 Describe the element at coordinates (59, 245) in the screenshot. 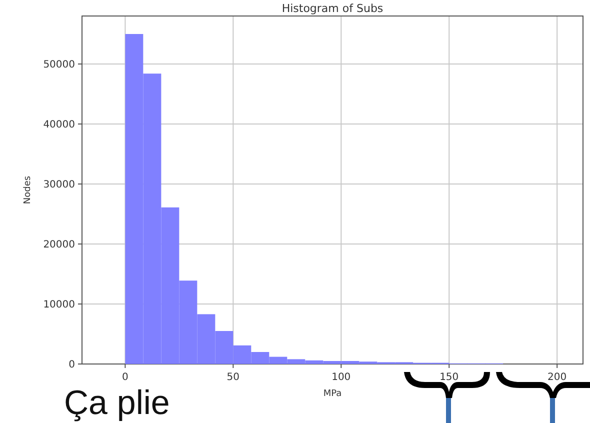

I see `y-tick-label: 20000` at that location.